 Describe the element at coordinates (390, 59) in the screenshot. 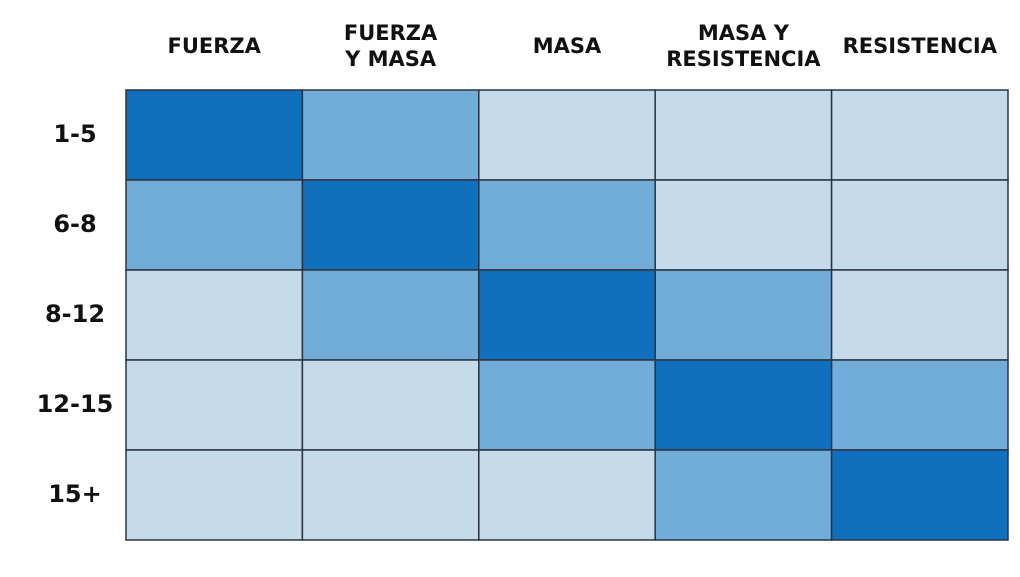

I see `column-header: Y MASA` at that location.